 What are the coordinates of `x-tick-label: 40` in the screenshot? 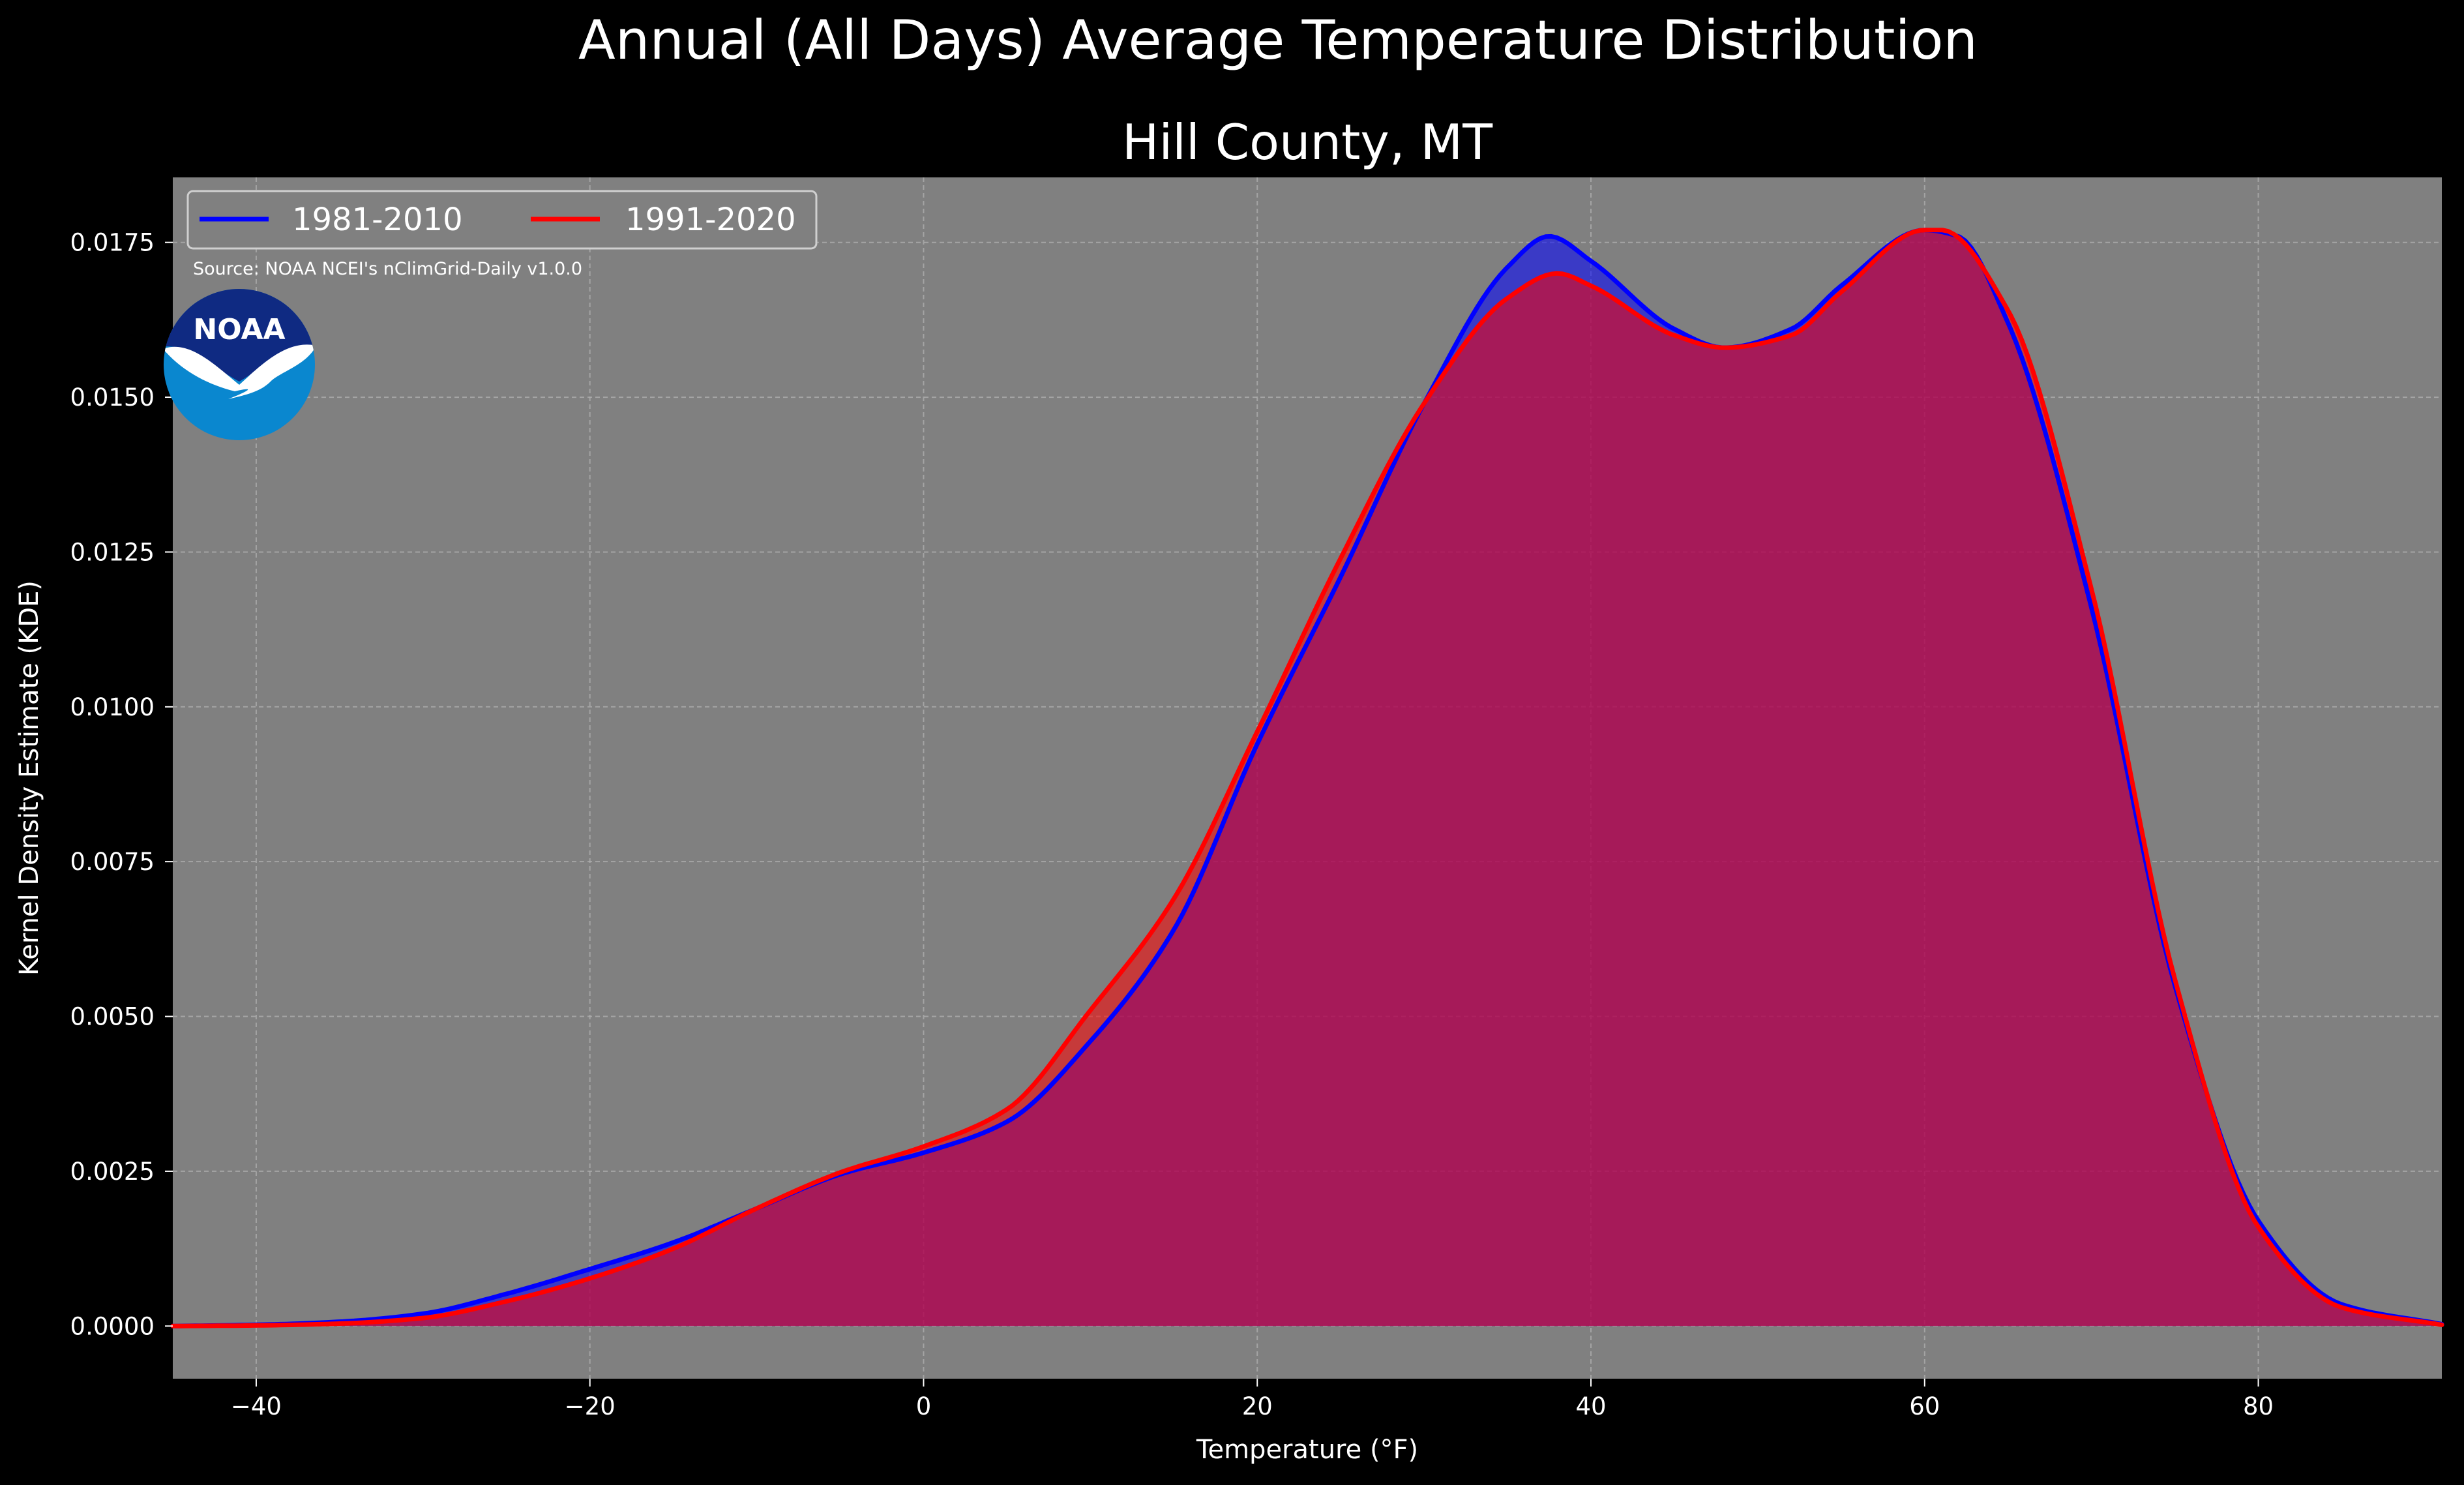 It's located at (1590, 1406).